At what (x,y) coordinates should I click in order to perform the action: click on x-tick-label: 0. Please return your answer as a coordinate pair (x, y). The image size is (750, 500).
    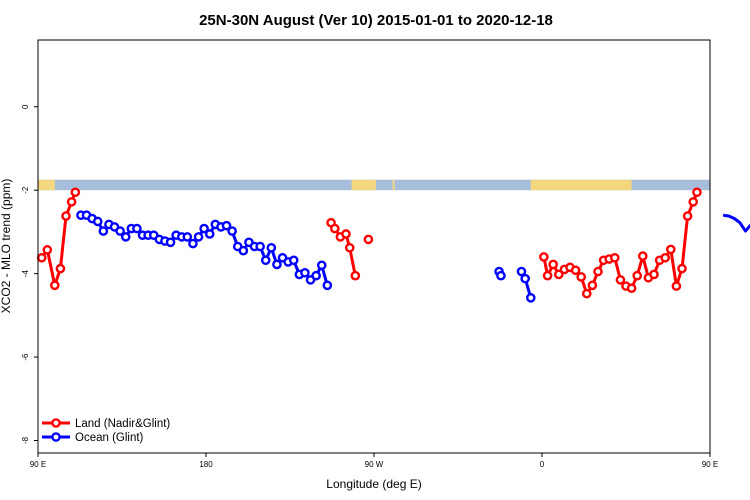
    Looking at the image, I should click on (542, 464).